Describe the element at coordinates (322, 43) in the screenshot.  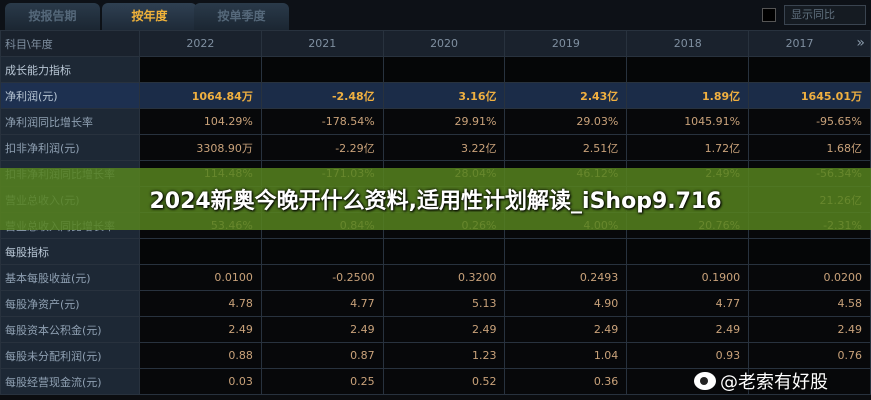
I see `year-header: 2021` at that location.